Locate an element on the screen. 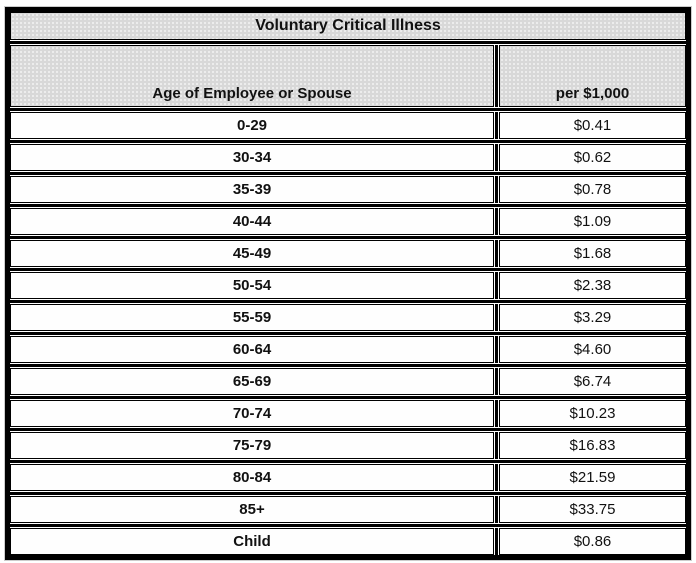 Image resolution: width=696 pixels, height=563 pixels. rate-cell: $10.23 is located at coordinates (592, 413).